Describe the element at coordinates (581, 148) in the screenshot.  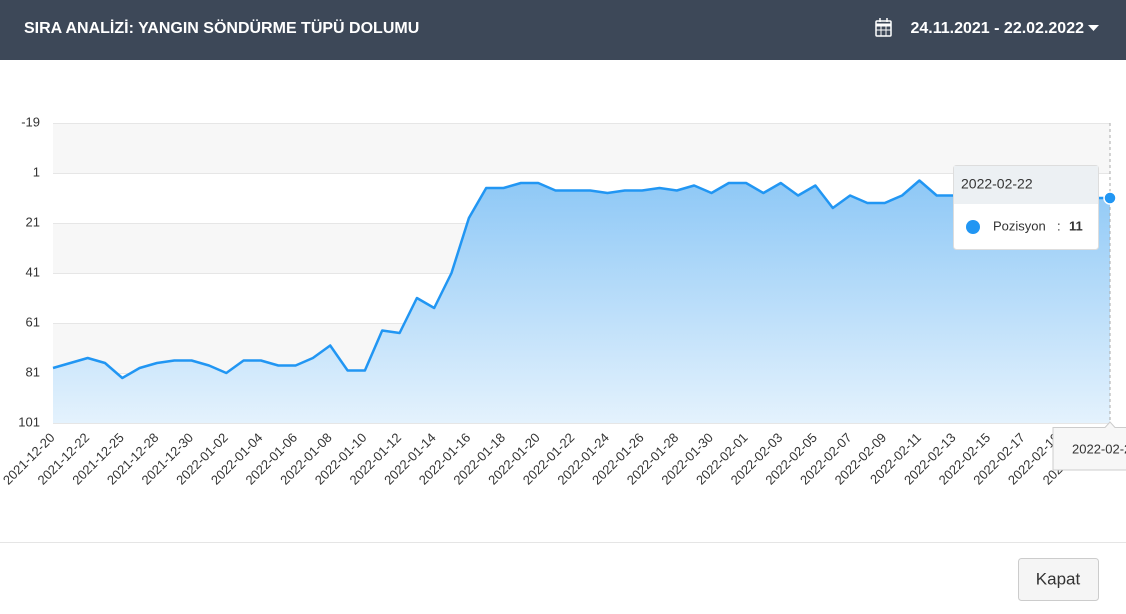
I see `plot-band` at that location.